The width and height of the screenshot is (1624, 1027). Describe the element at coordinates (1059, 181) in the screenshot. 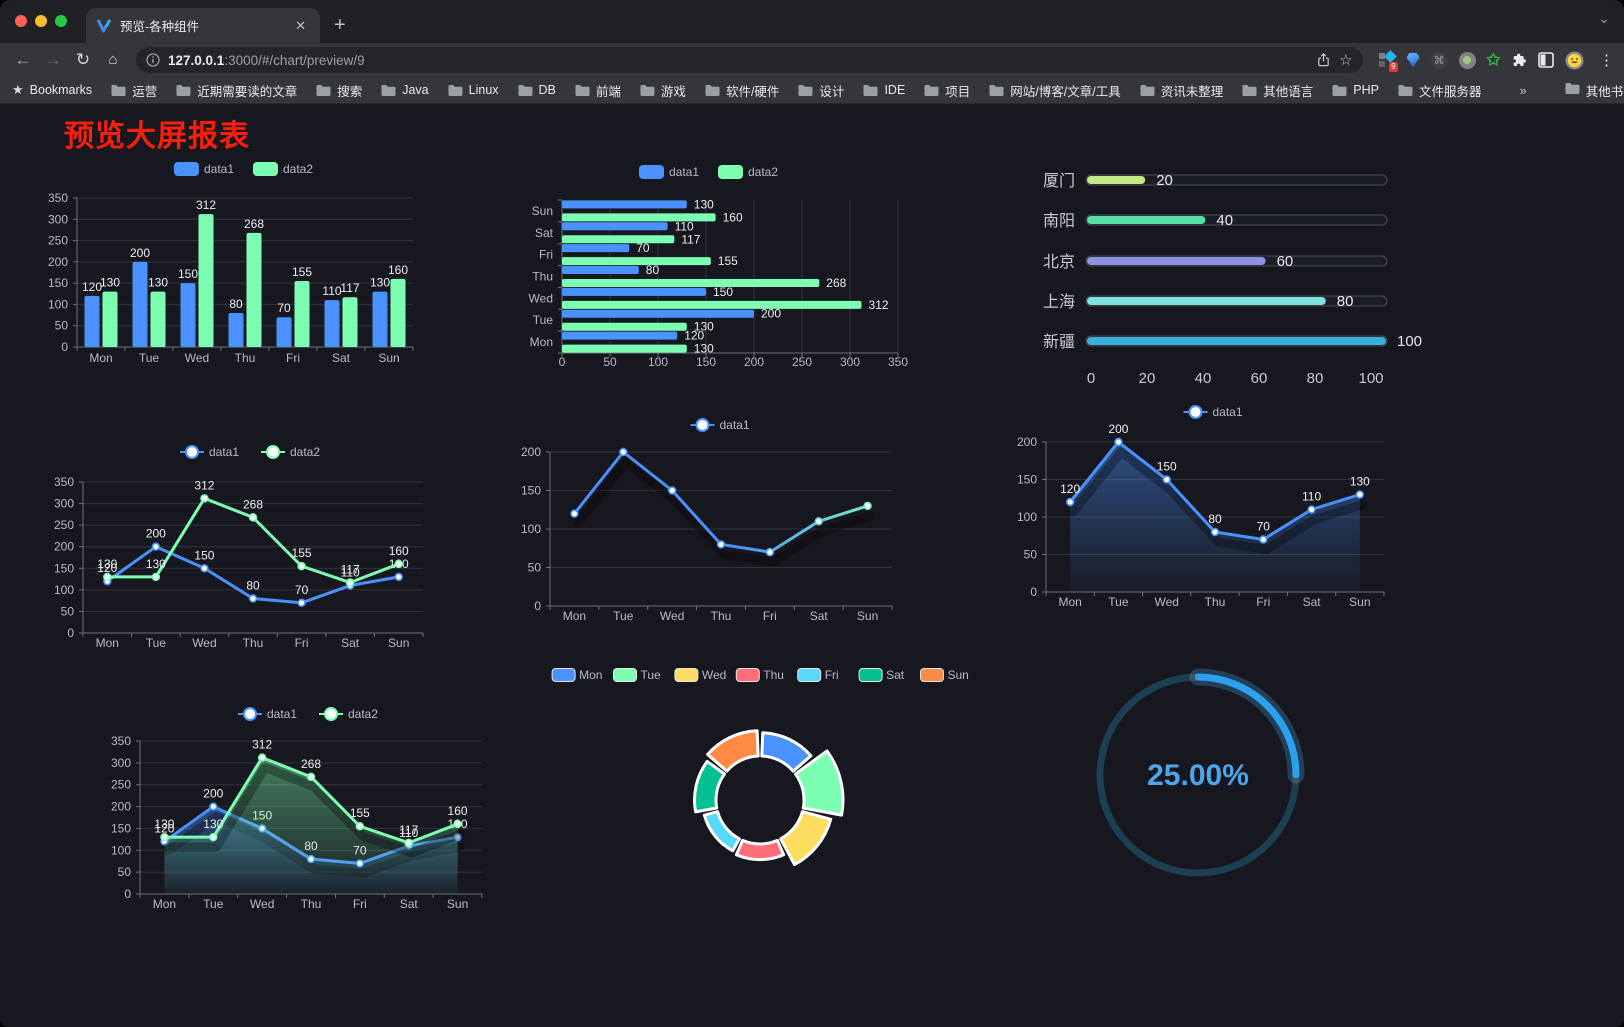

I see `svg-text: 厦门` at that location.